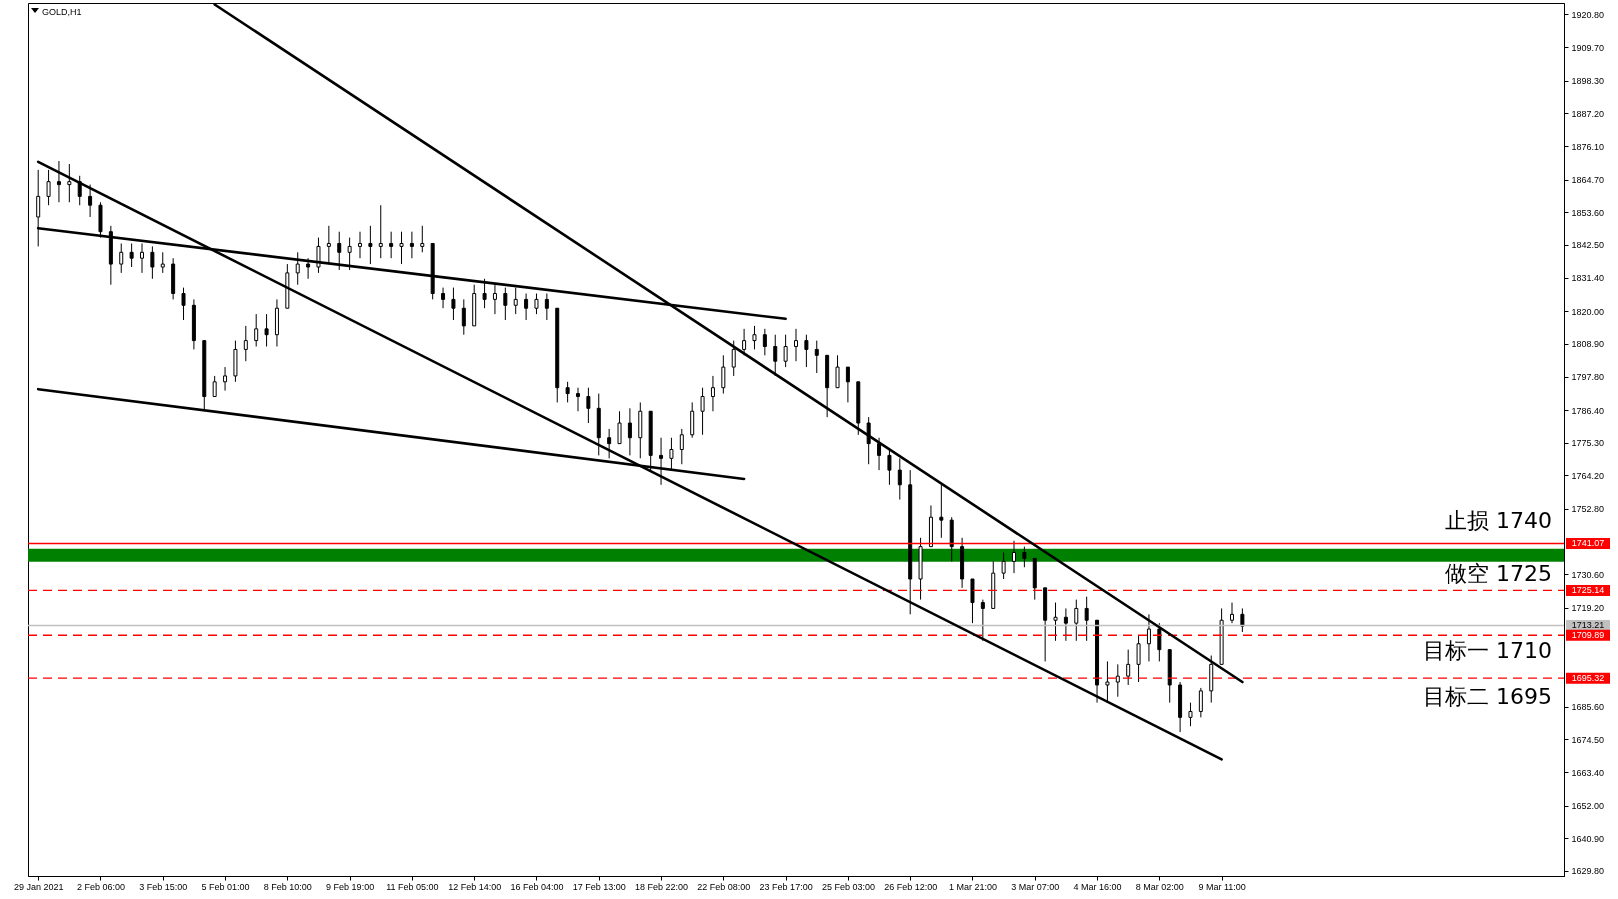 This screenshot has width=1618, height=899. What do you see at coordinates (1159, 886) in the screenshot?
I see `x-tick-label: 8 Mar 02:00` at bounding box center [1159, 886].